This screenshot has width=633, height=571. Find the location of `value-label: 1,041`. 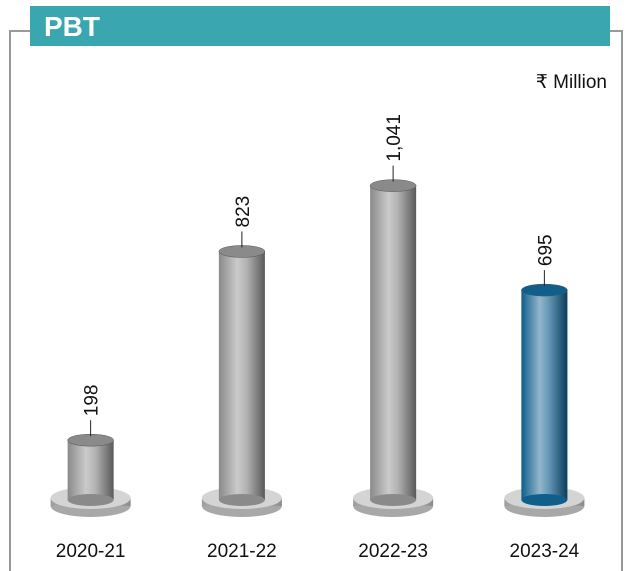

value-label: 1,041 is located at coordinates (394, 138).